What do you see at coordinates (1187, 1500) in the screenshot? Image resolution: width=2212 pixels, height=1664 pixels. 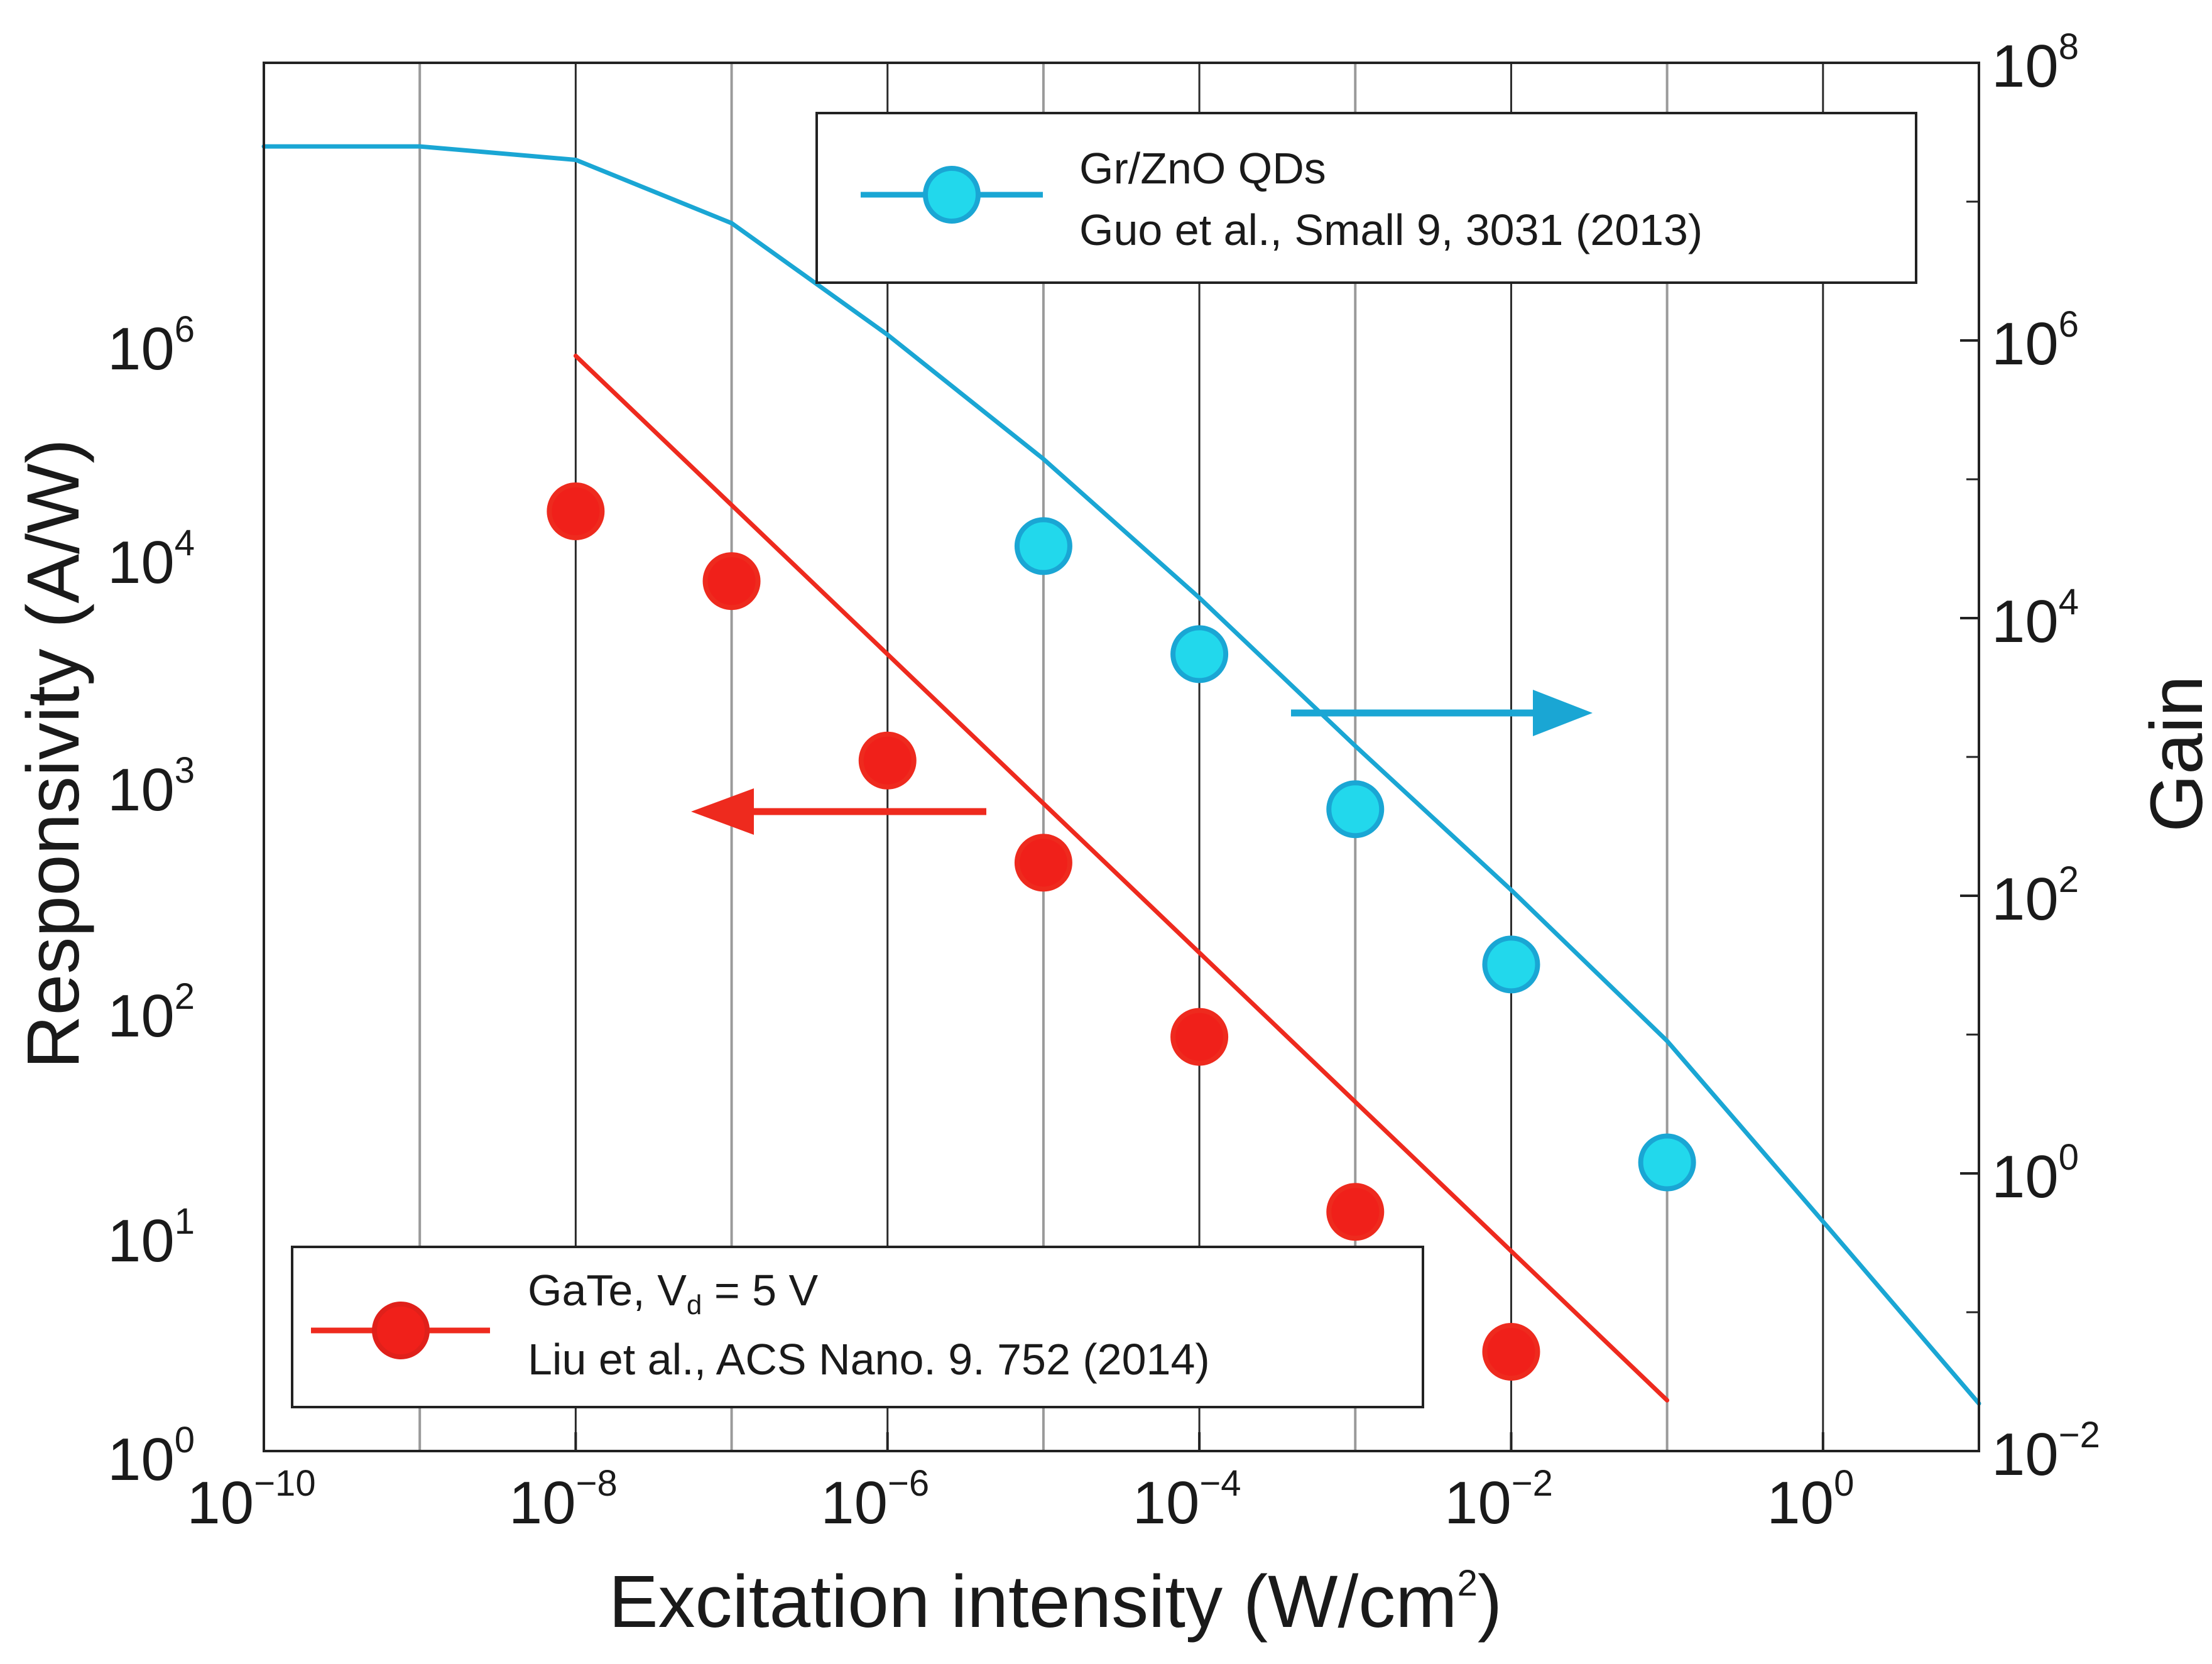 I see `x-tick-label: 10⁻⁴` at bounding box center [1187, 1500].